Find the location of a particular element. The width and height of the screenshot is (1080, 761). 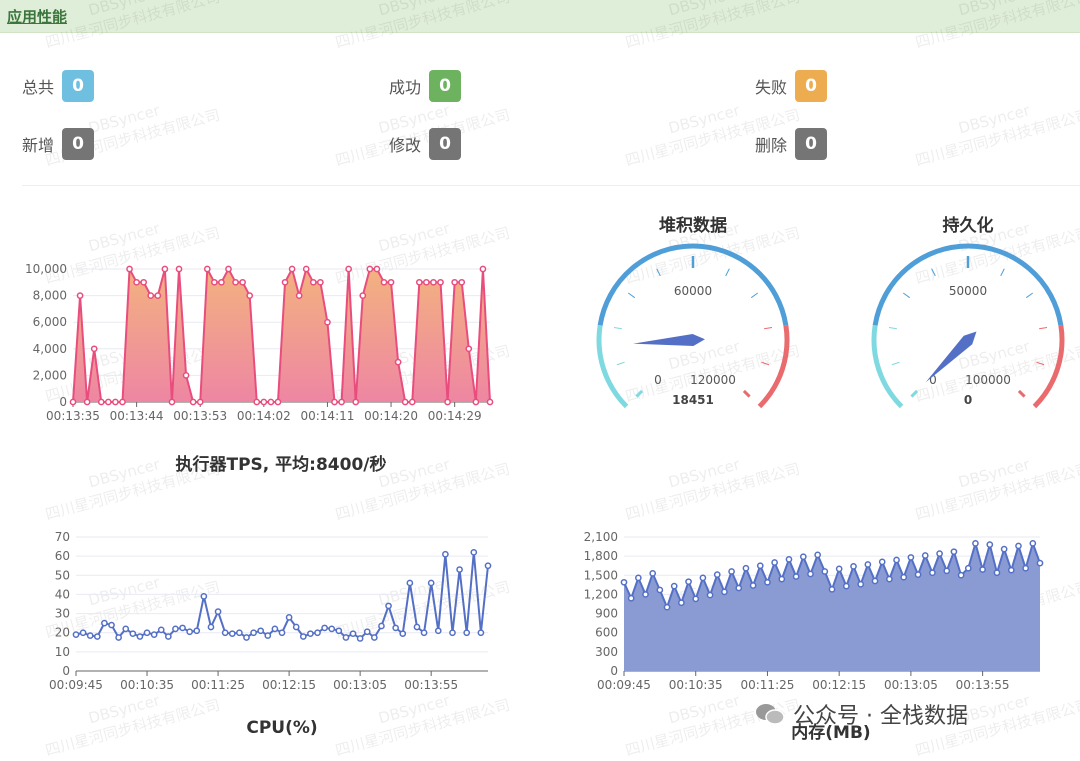

gauge-value: 0 is located at coordinates (968, 400).